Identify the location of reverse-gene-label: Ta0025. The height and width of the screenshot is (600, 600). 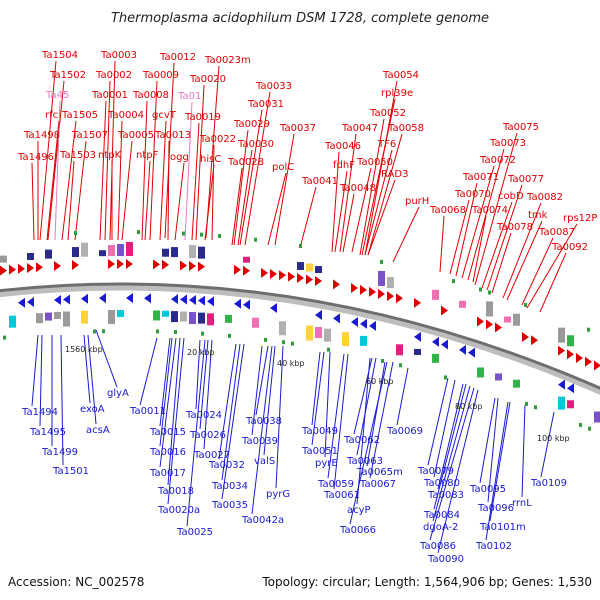
(194, 532).